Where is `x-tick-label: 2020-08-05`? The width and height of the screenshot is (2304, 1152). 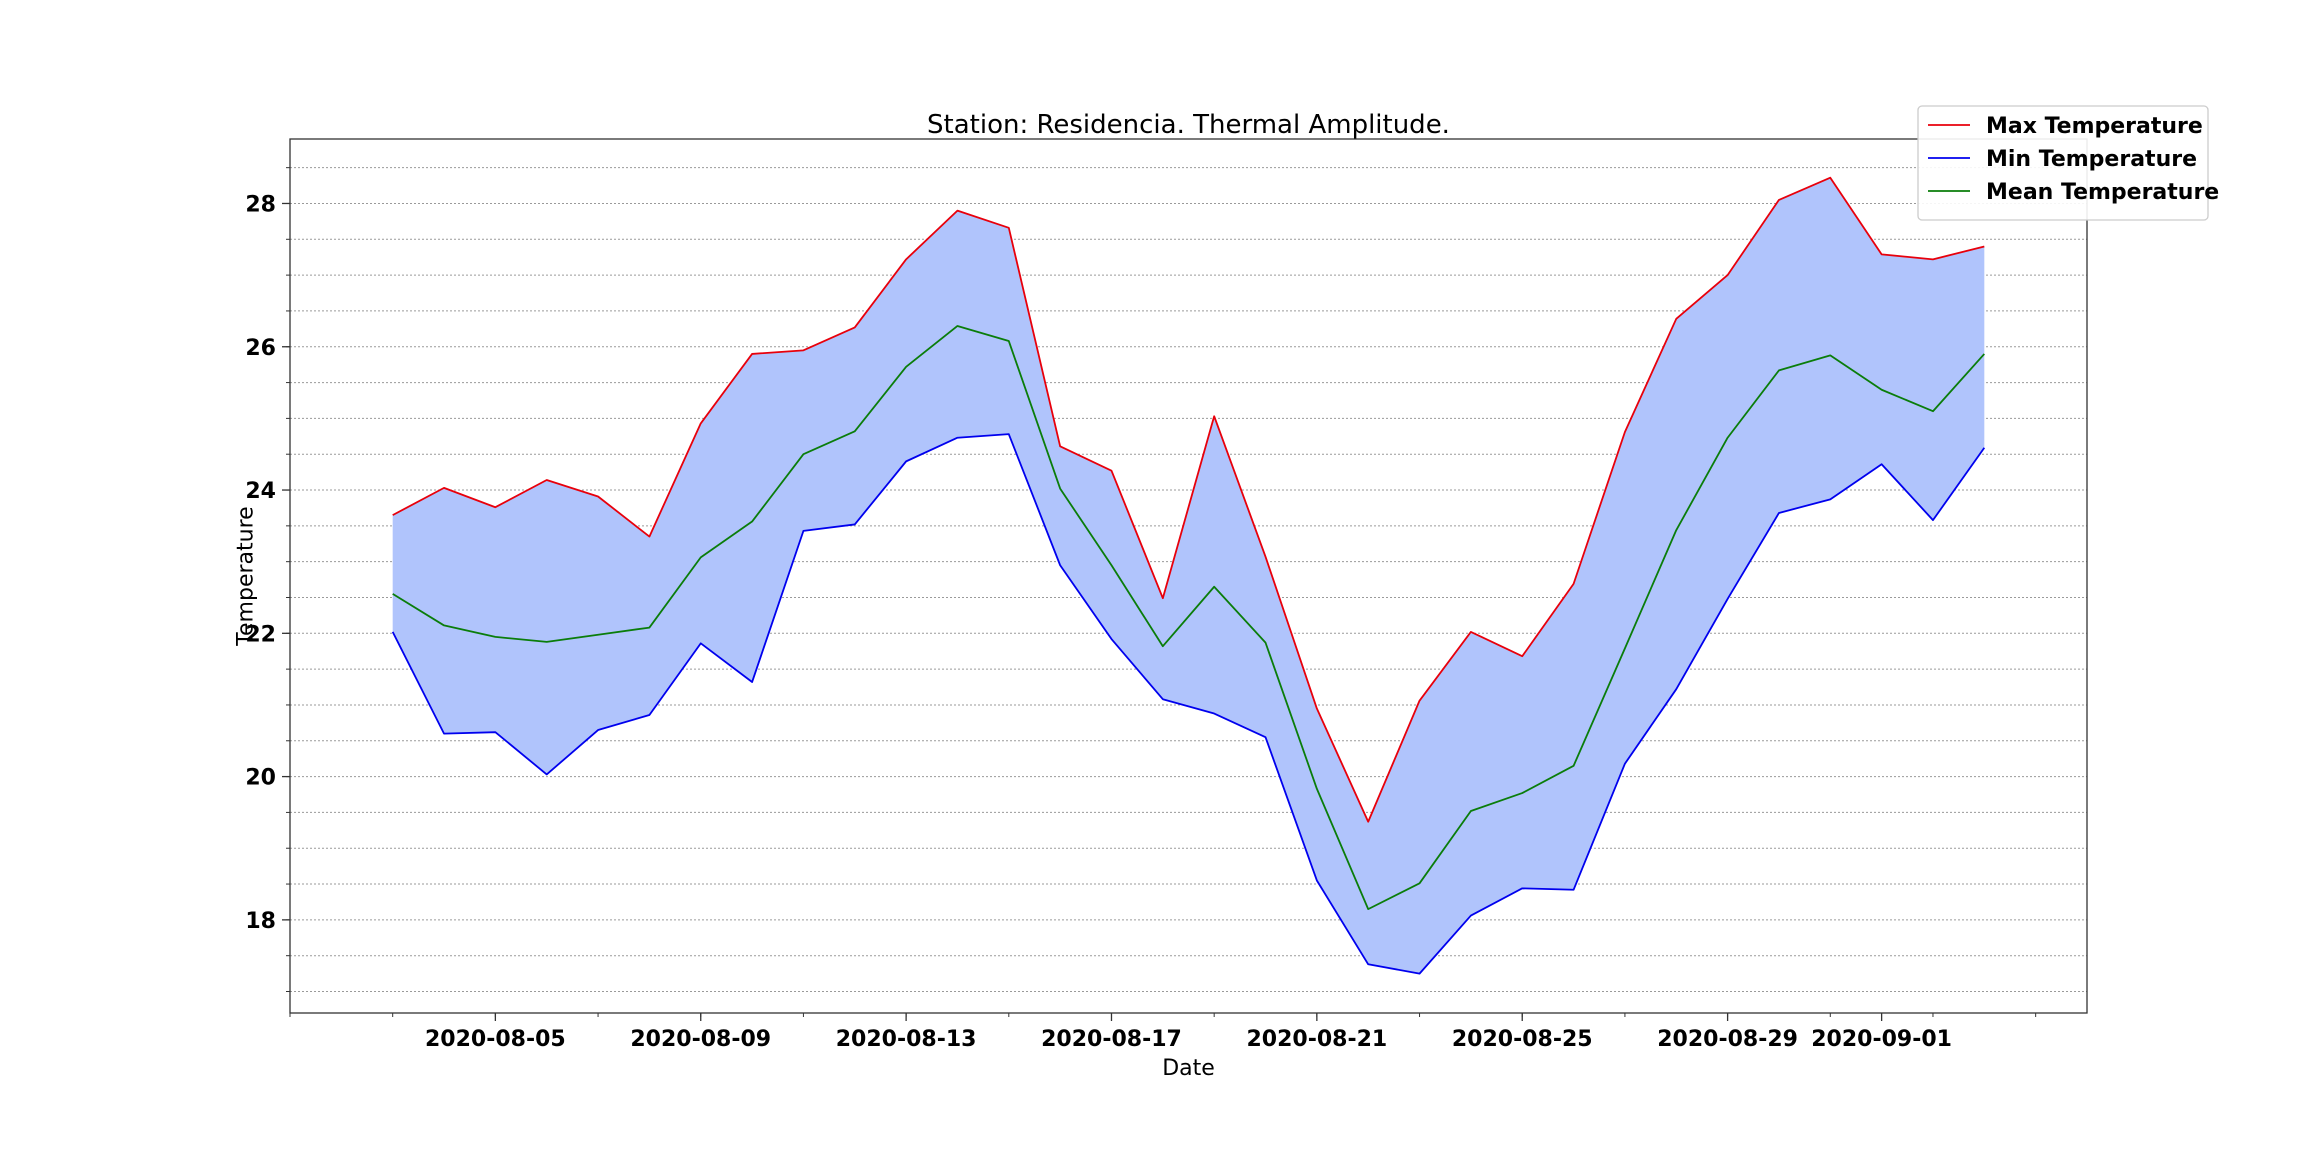 x-tick-label: 2020-08-05 is located at coordinates (495, 1039).